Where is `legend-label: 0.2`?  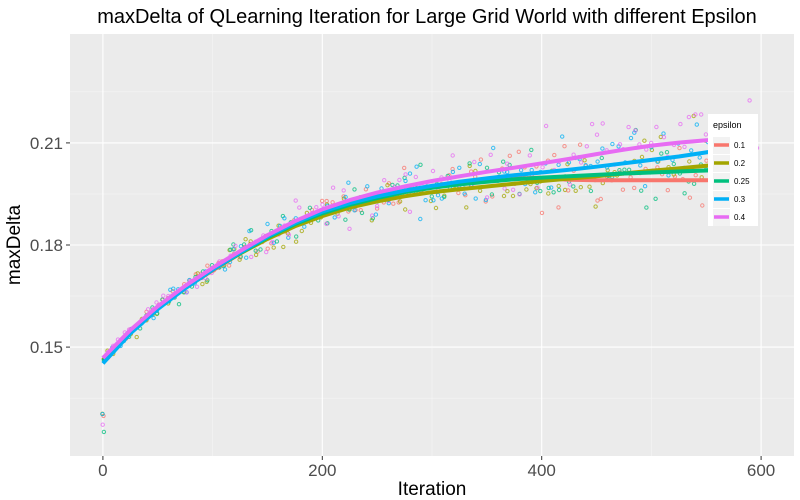 legend-label: 0.2 is located at coordinates (740, 163).